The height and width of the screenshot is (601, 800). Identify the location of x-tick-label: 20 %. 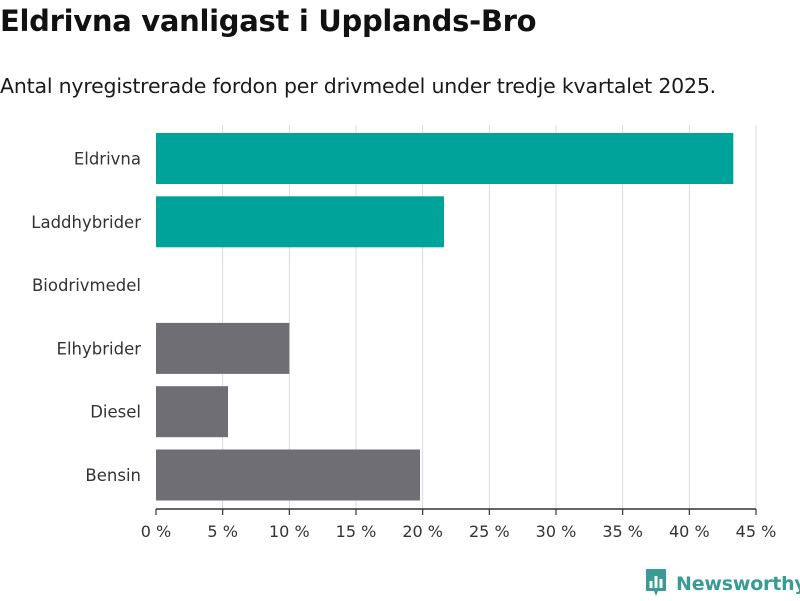
(422, 531).